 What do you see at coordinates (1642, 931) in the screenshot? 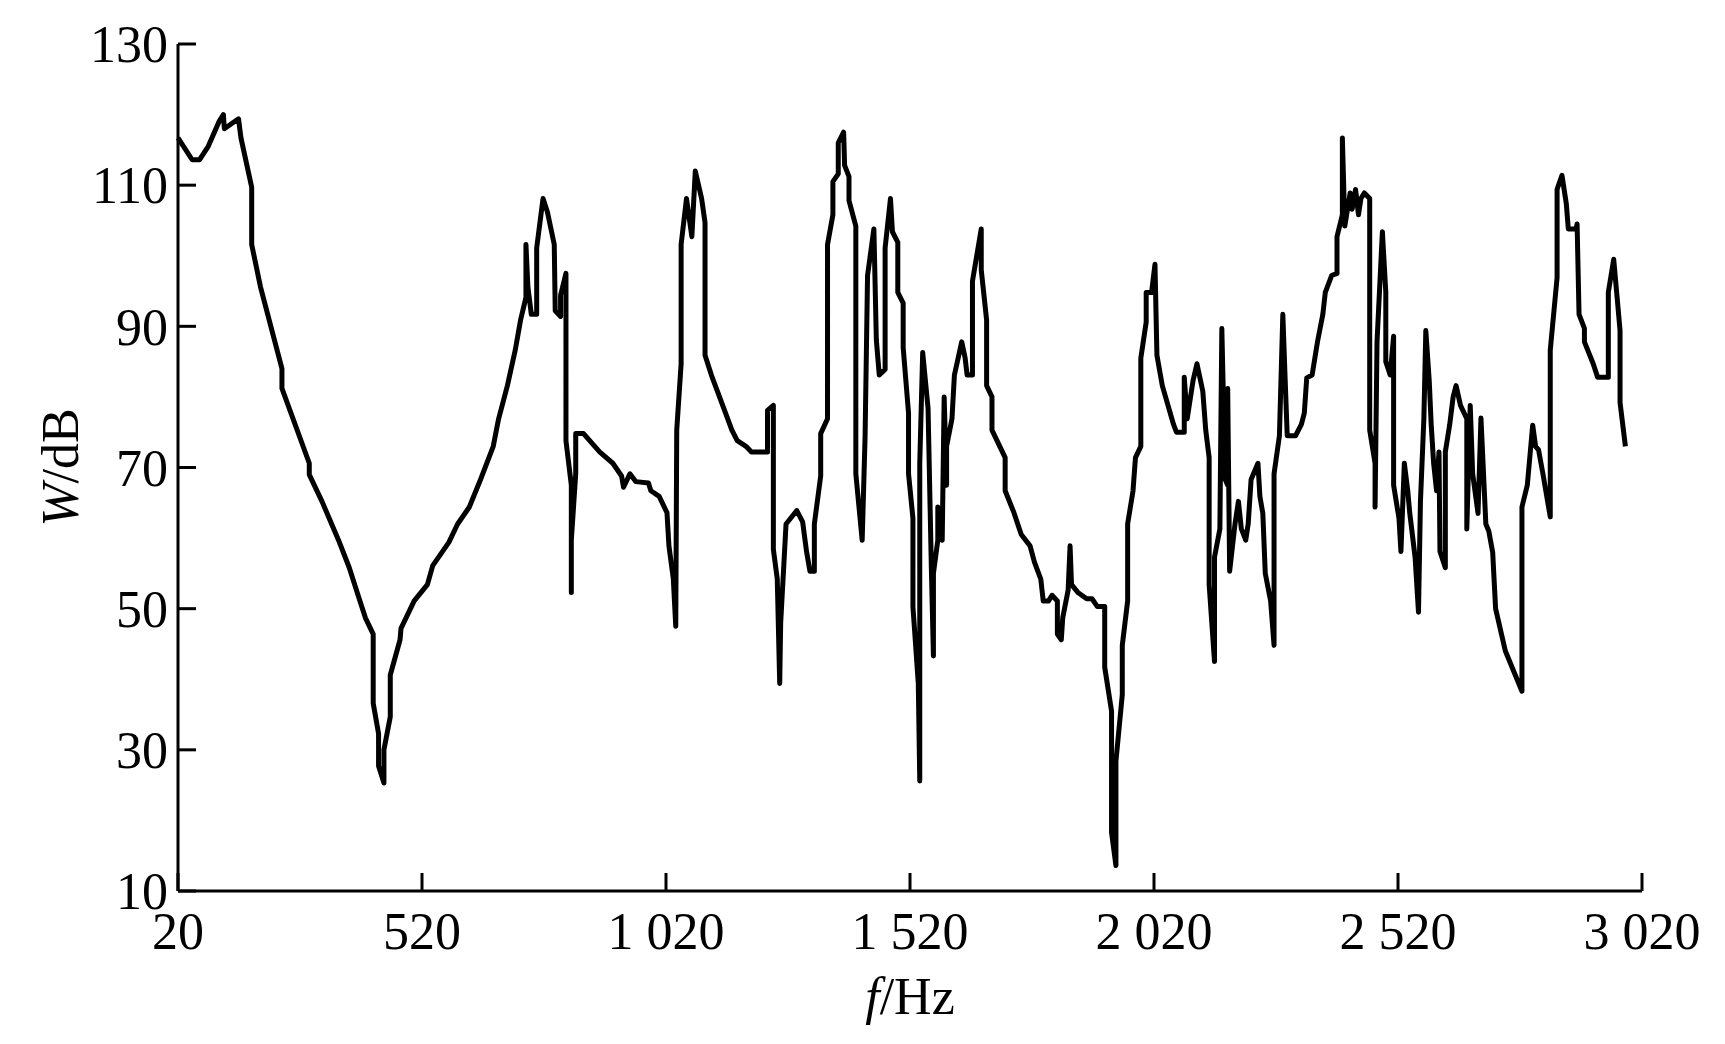
I see `x-tick-label: 3 020` at bounding box center [1642, 931].